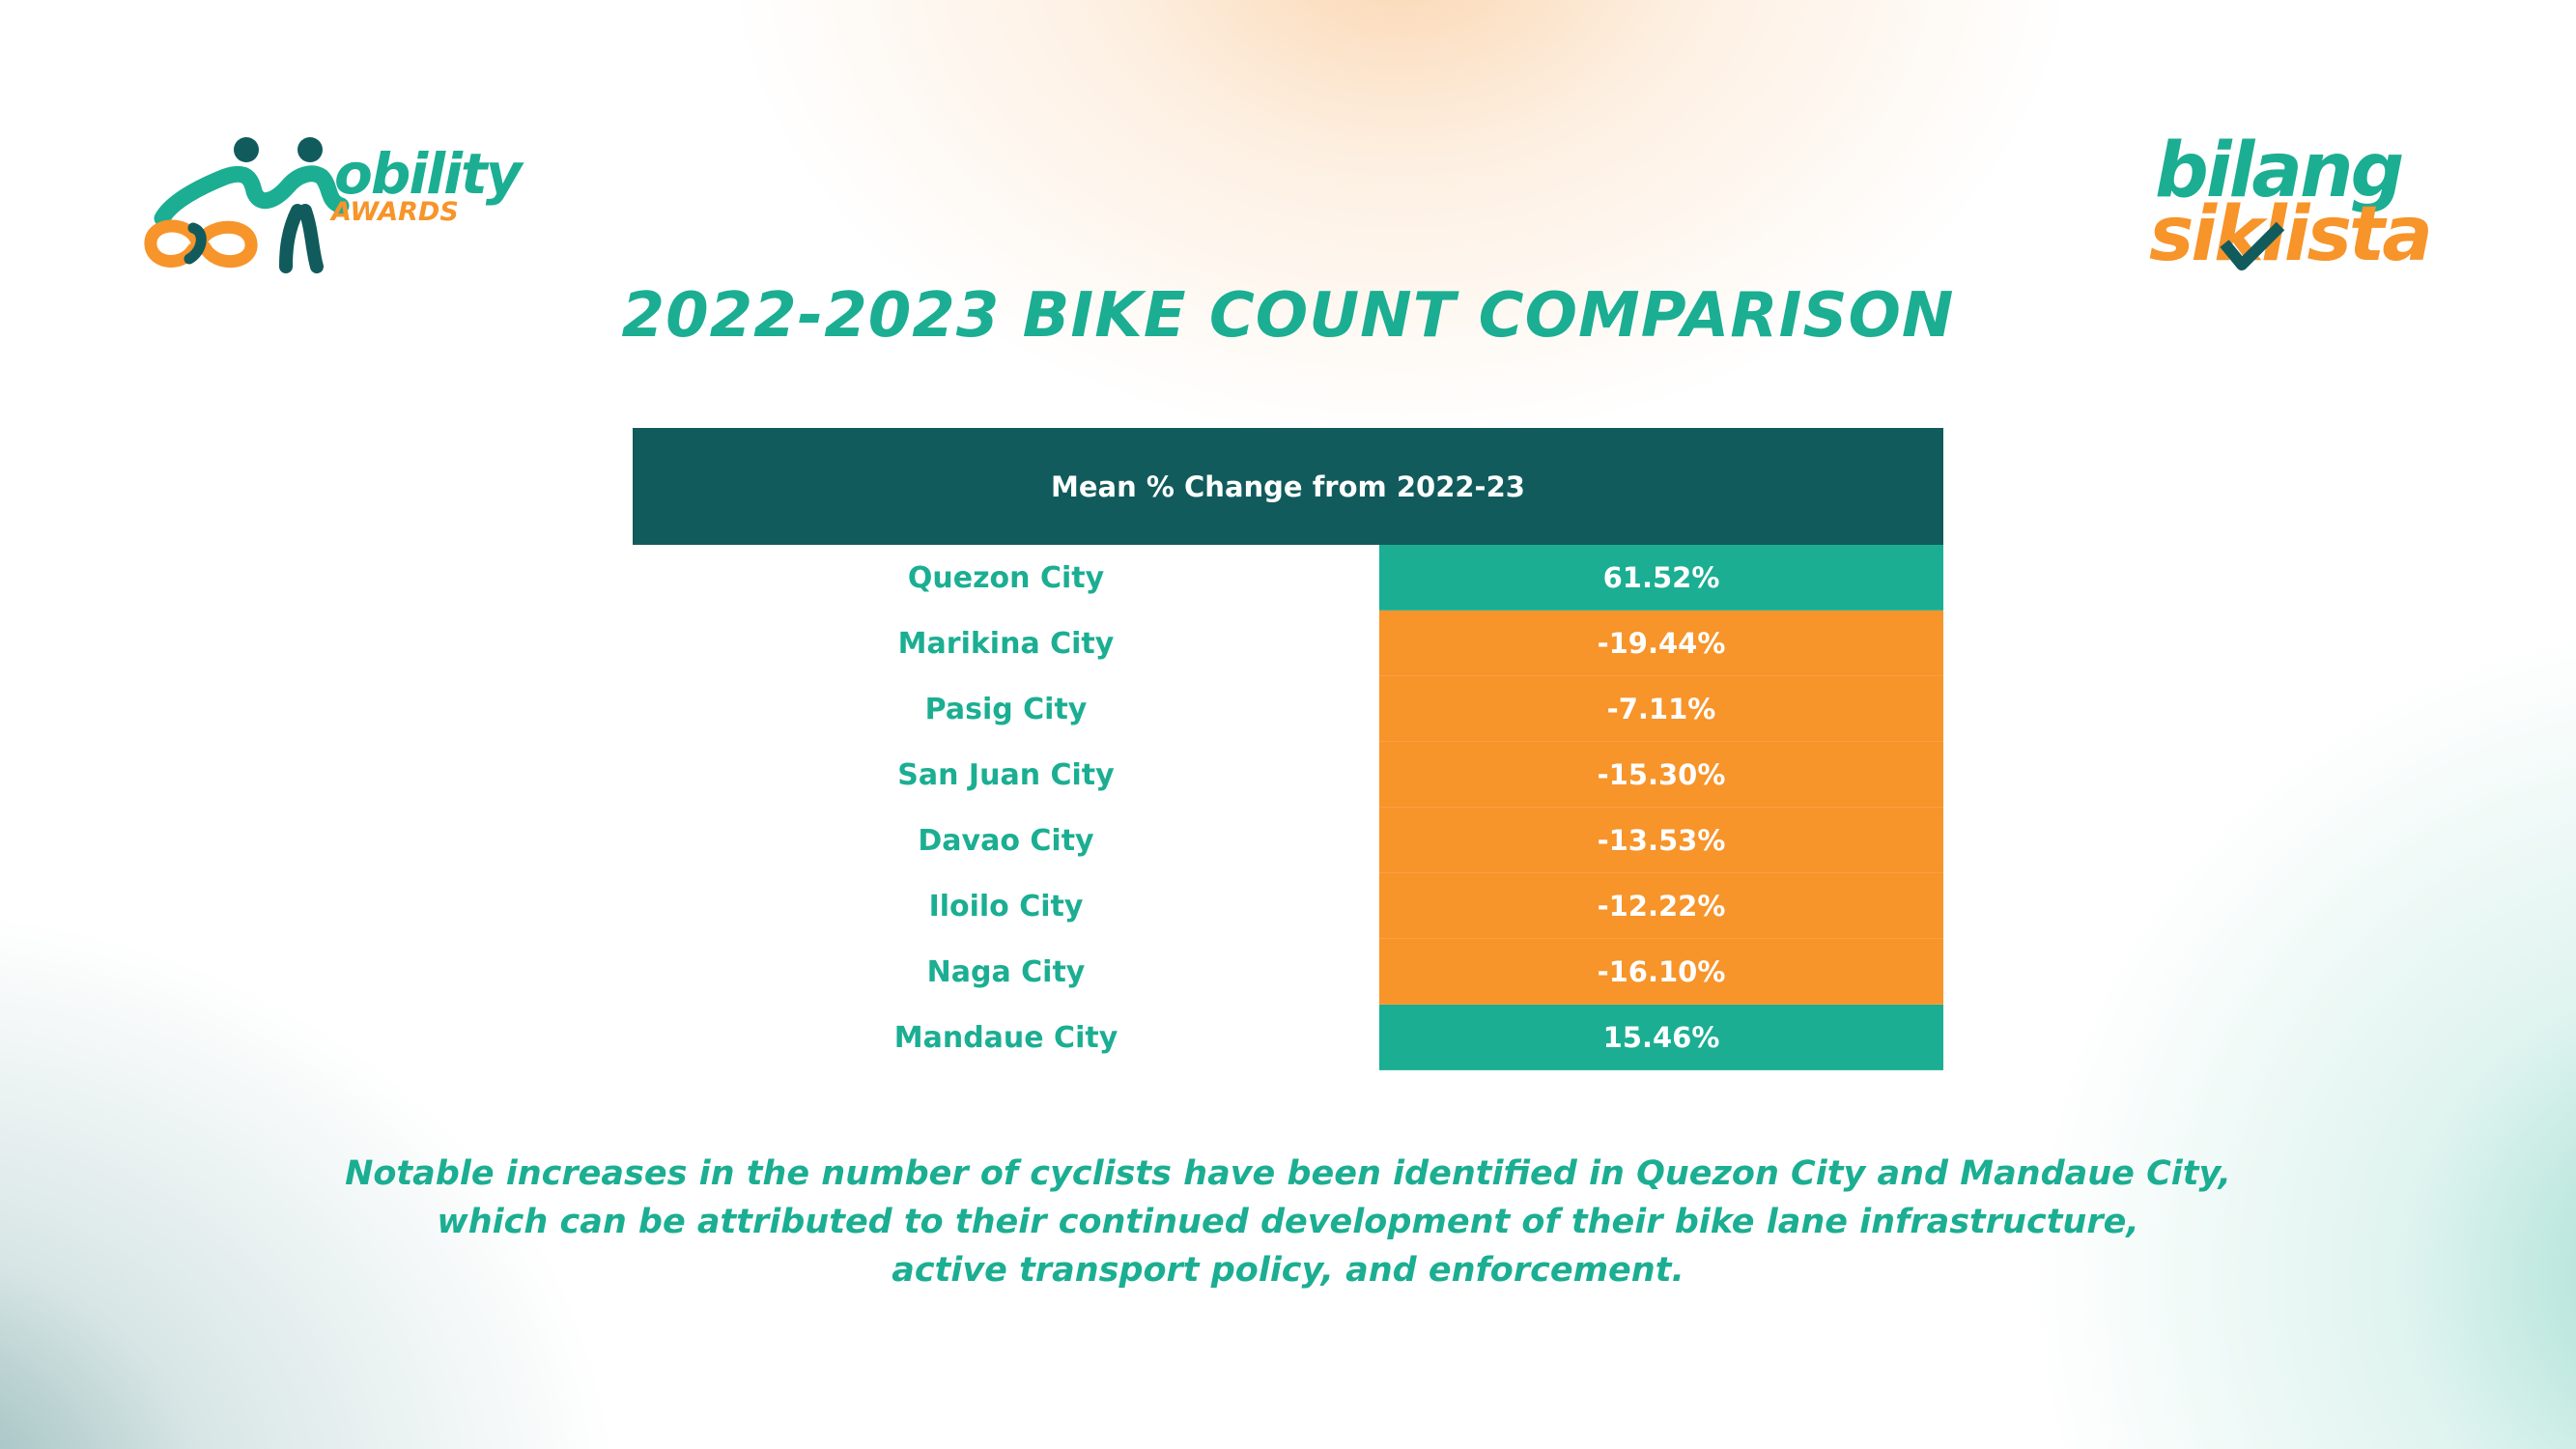 Image resolution: width=2576 pixels, height=1449 pixels. Describe the element at coordinates (1006, 774) in the screenshot. I see `city-name: San Juan City` at that location.